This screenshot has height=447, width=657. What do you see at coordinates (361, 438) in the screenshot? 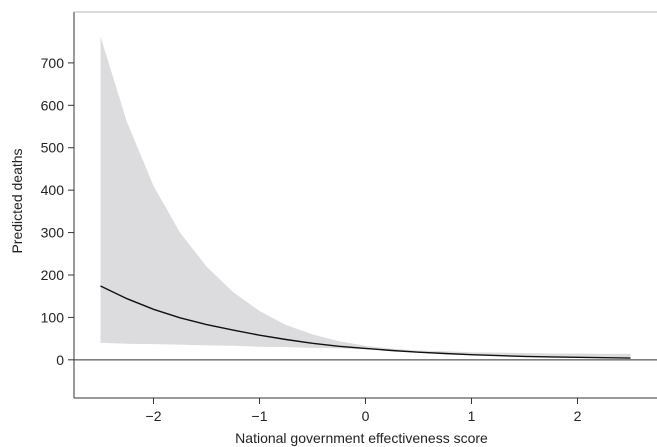
I see `x-axis-title: National government effectiveness score` at bounding box center [361, 438].